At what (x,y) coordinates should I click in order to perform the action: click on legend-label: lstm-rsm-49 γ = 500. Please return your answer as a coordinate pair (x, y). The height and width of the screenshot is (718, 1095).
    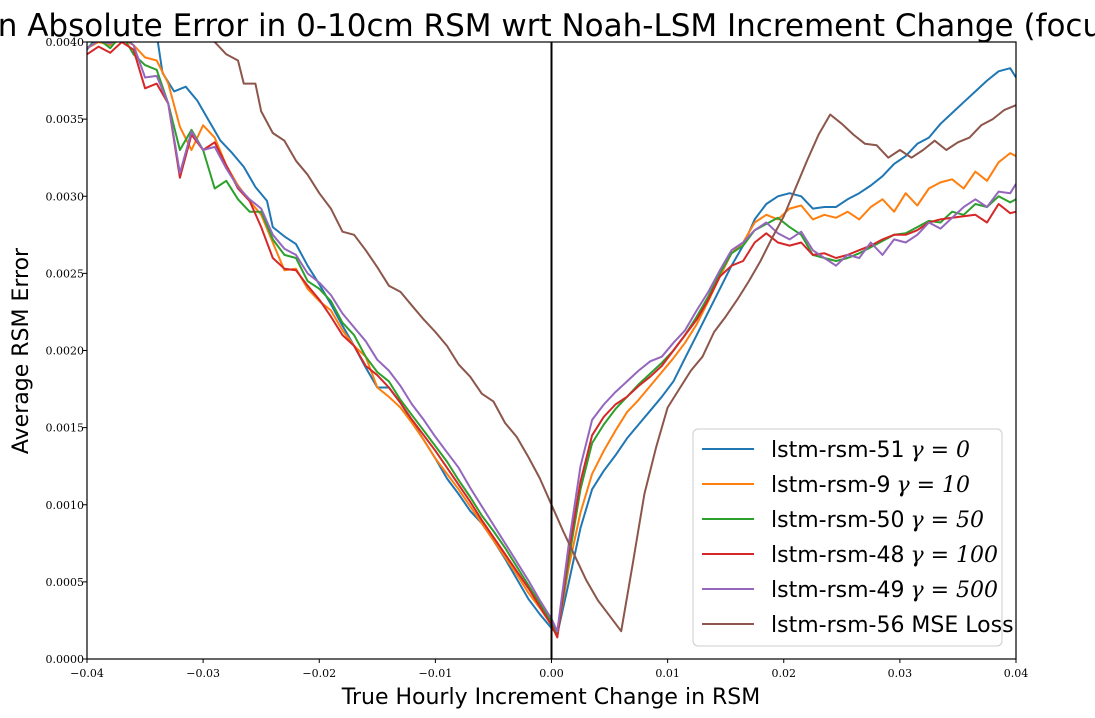
    Looking at the image, I should click on (884, 590).